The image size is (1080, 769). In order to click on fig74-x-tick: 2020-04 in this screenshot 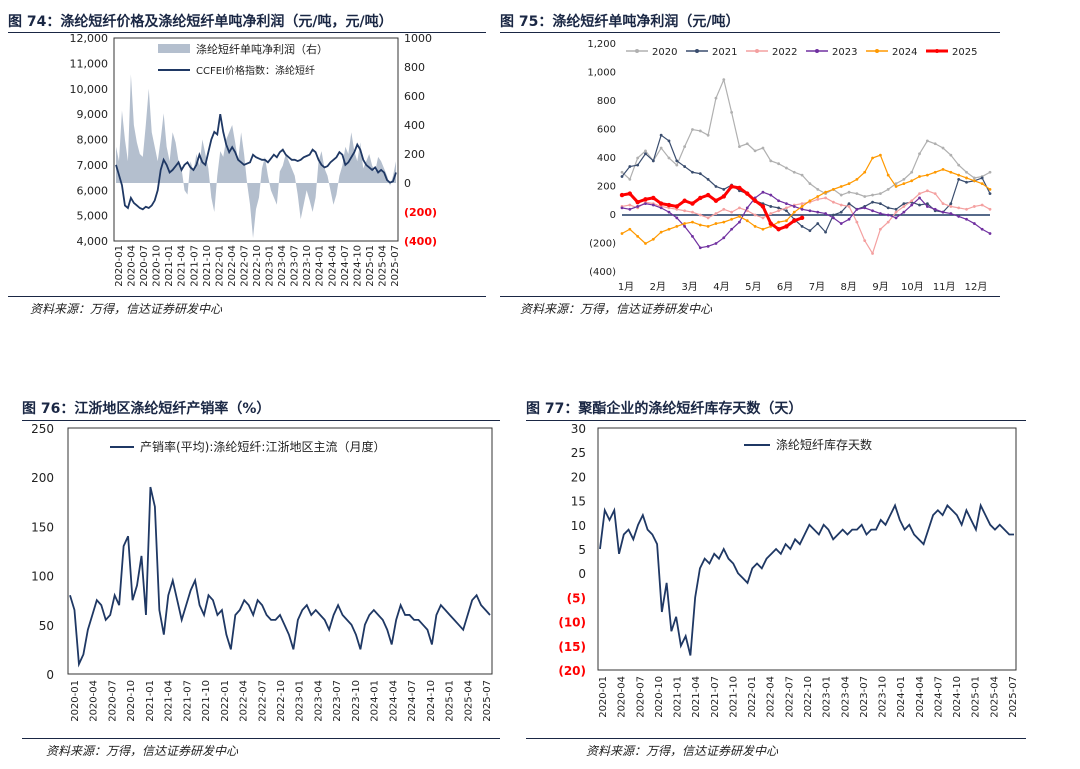, I will do `click(132, 266)`.